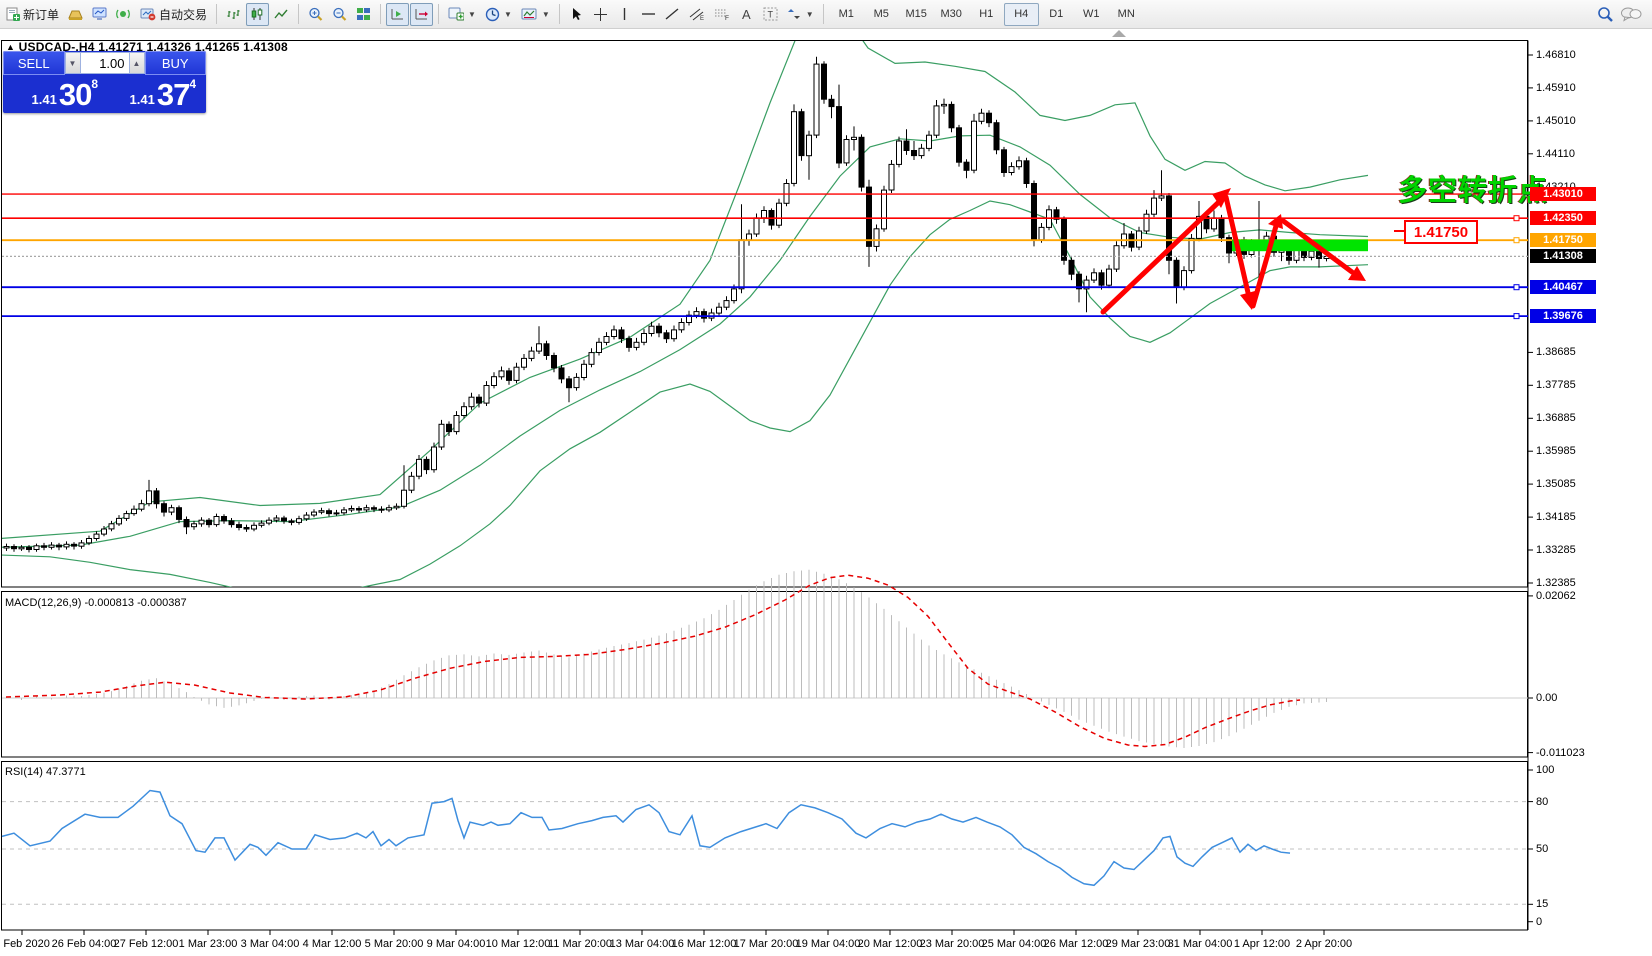 This screenshot has height=956, width=1652. I want to click on timeframe-M5: M5, so click(881, 14).